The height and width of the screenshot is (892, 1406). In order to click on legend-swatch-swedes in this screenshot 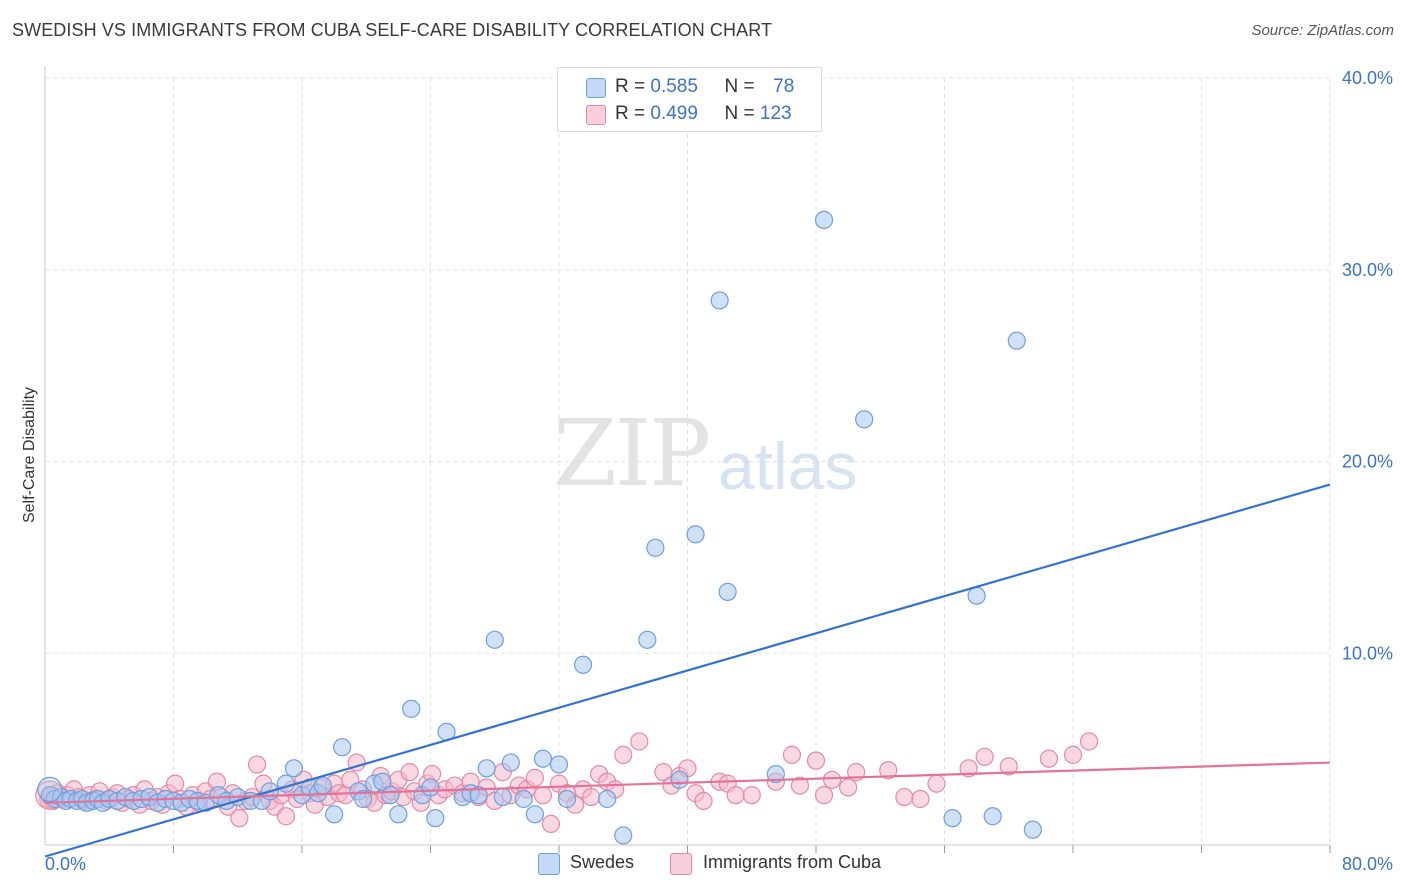, I will do `click(596, 88)`.